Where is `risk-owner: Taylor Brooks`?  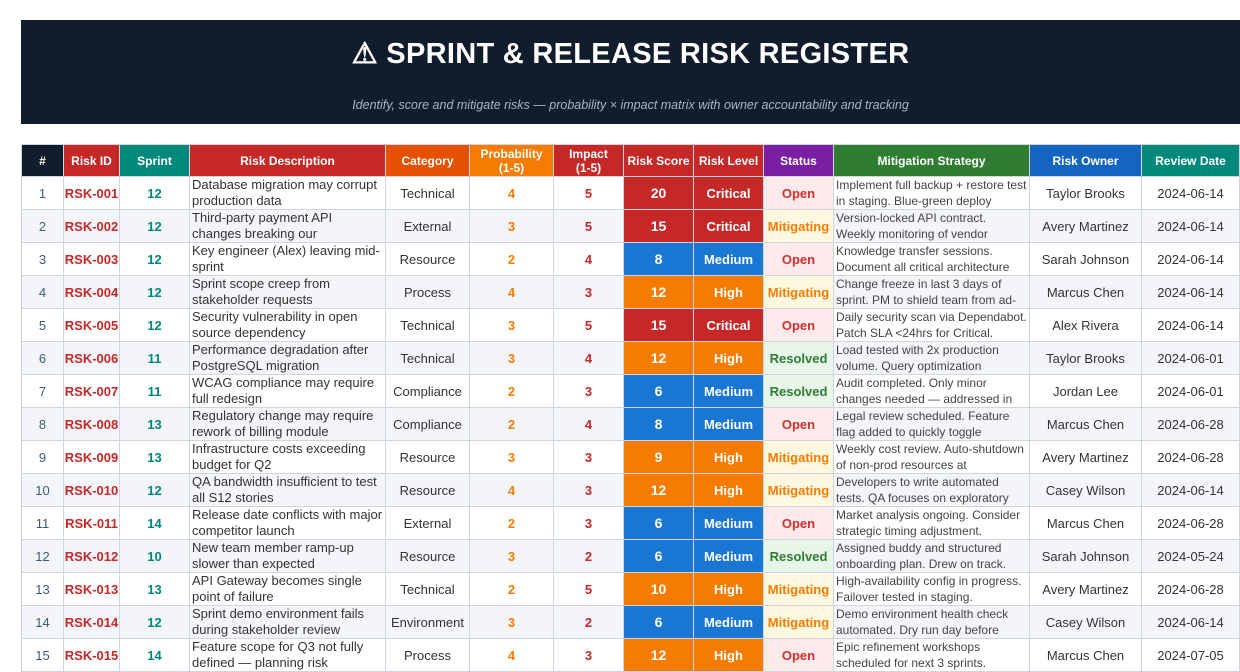 risk-owner: Taylor Brooks is located at coordinates (1085, 193).